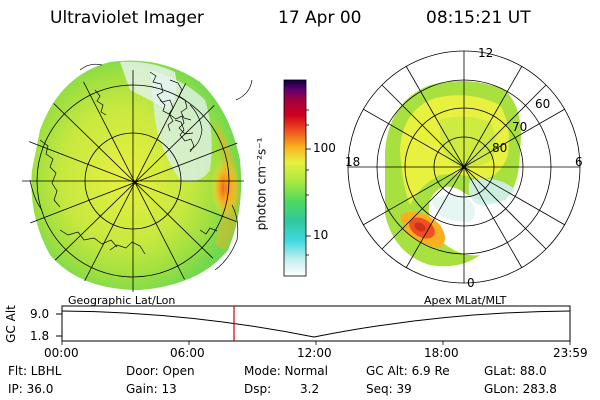 This screenshot has height=400, width=600. Describe the element at coordinates (40, 336) in the screenshot. I see `altitude-ytick-low: 1.8` at that location.